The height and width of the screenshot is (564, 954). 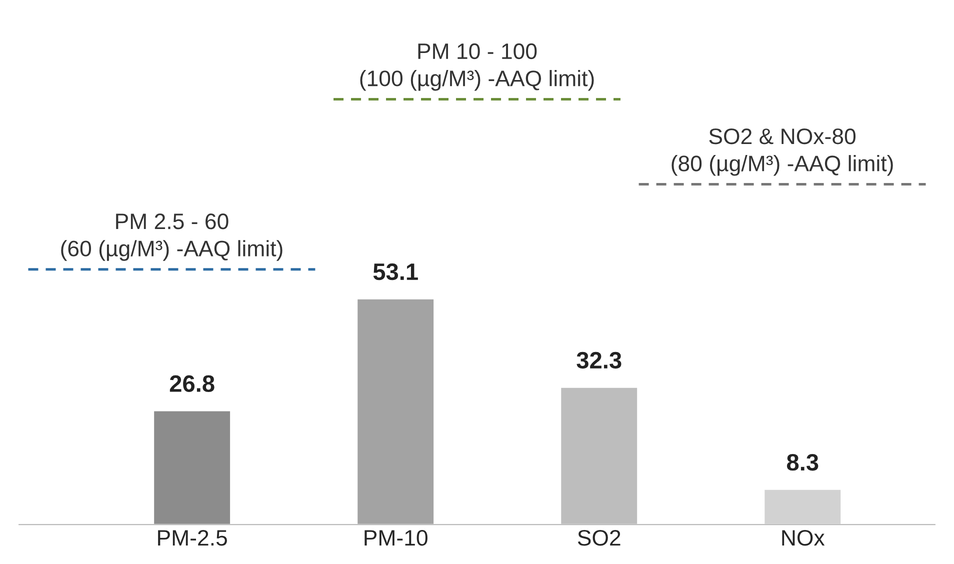 What do you see at coordinates (802, 462) in the screenshot?
I see `data-label: 8.3` at bounding box center [802, 462].